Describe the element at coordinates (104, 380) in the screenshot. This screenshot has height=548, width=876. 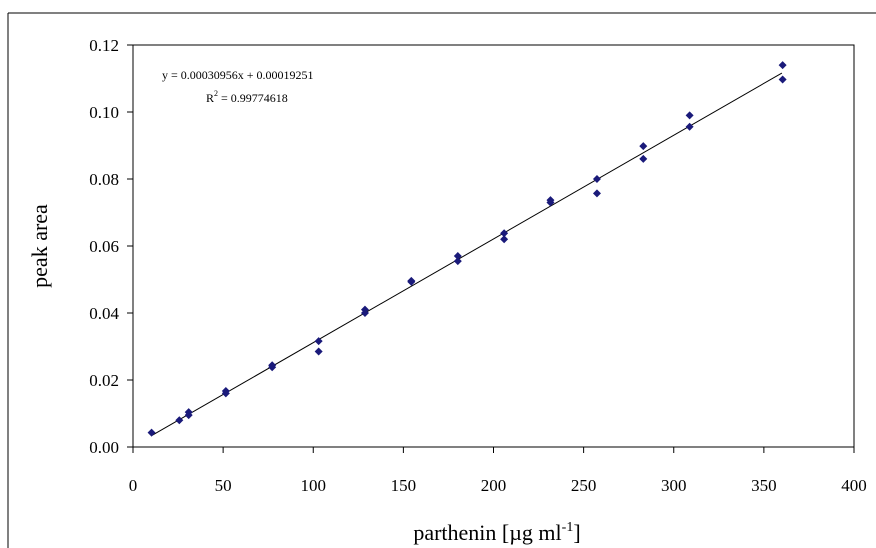
I see `y-tick-label: 0.02` at that location.